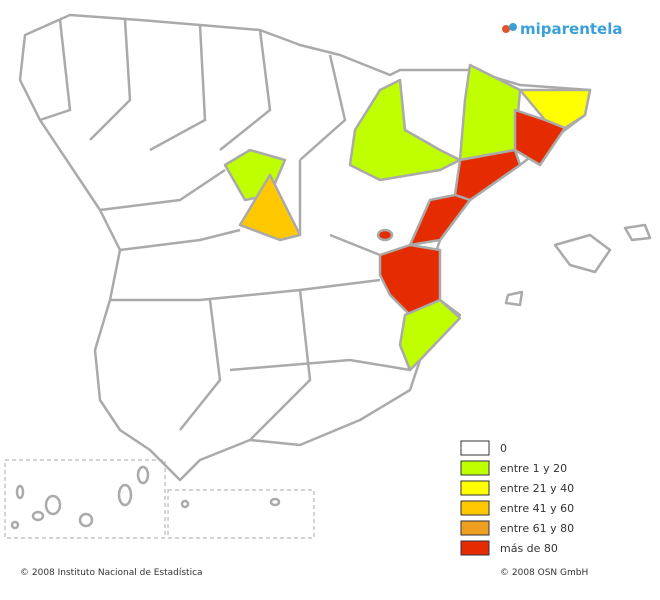 The image size is (660, 600). I want to click on legend-label: 0, so click(503, 448).